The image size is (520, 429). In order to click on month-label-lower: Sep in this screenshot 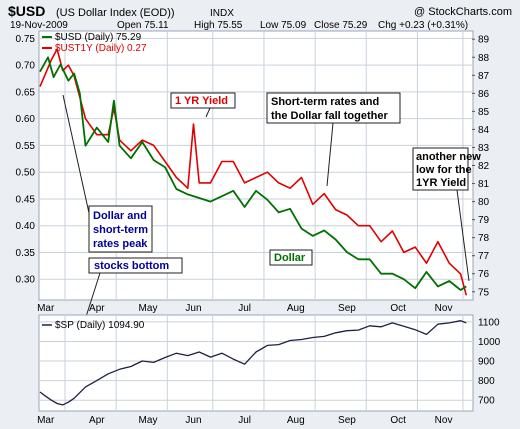, I will do `click(347, 420)`.